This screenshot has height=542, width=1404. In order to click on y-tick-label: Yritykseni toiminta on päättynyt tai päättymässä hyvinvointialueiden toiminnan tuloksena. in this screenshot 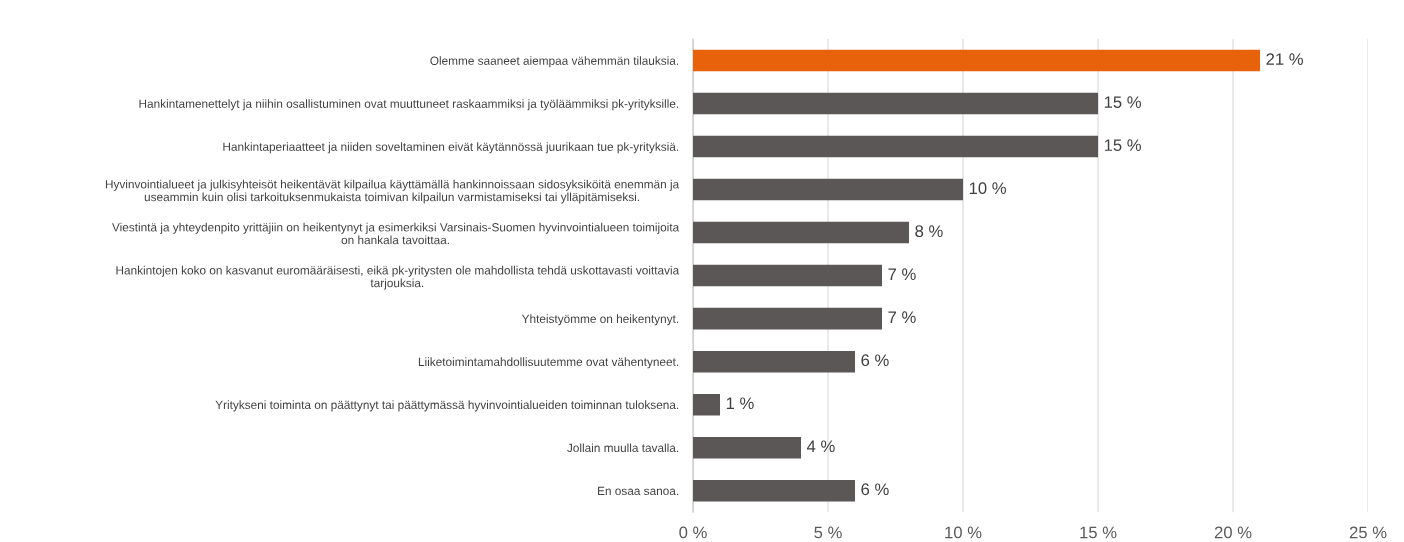, I will do `click(447, 406)`.